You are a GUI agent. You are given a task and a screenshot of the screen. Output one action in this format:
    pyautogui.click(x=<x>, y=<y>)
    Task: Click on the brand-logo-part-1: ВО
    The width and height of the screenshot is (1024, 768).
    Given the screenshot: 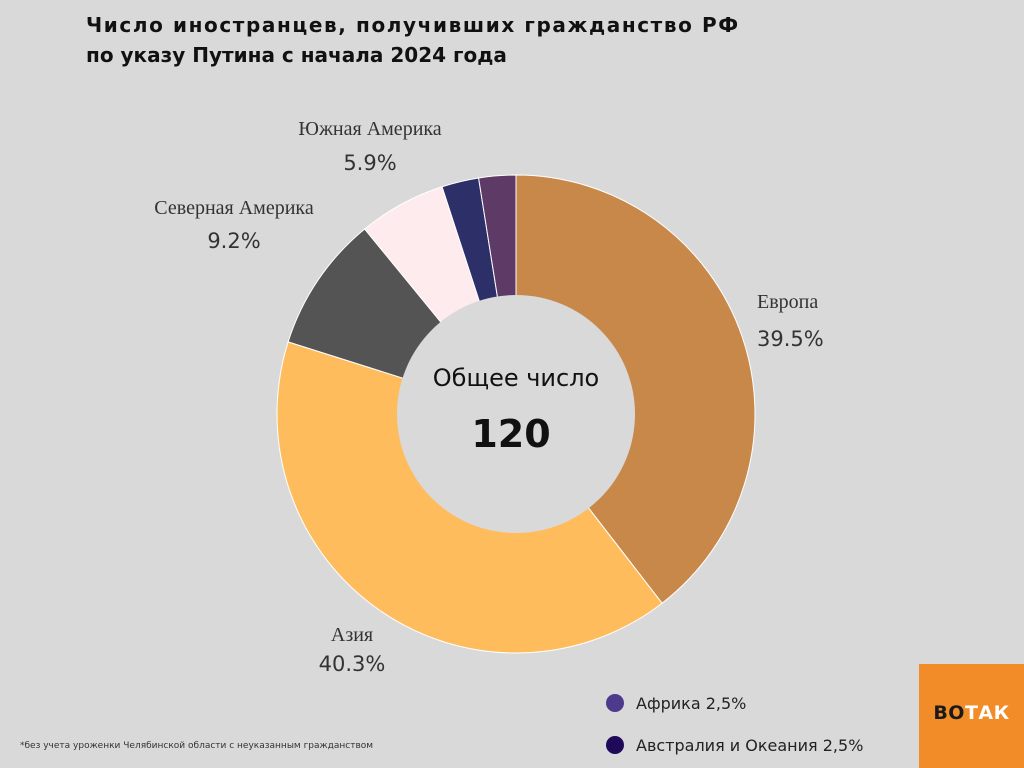 What is the action you would take?
    pyautogui.click(x=949, y=713)
    